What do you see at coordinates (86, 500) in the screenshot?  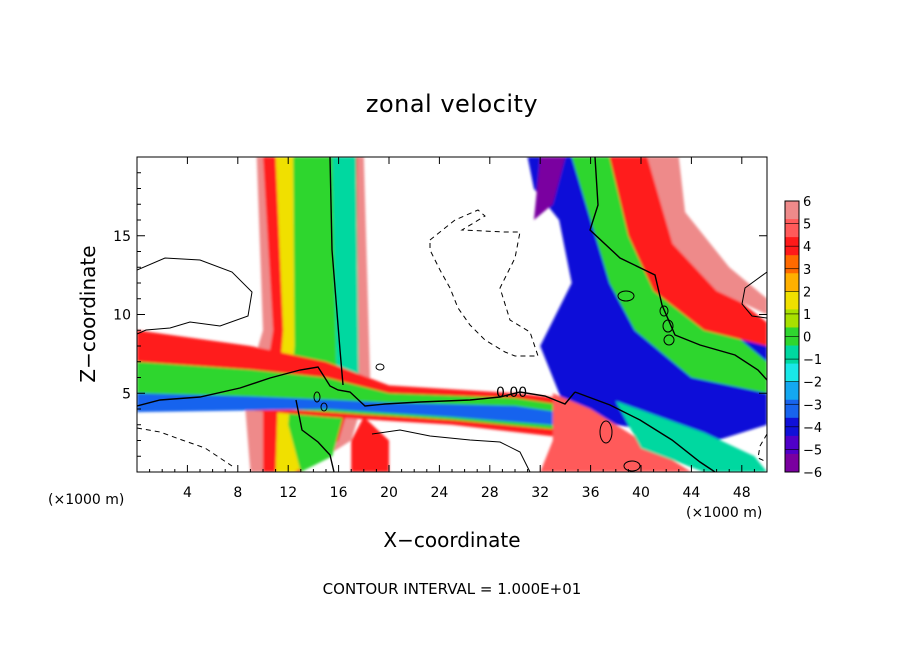 I see `x-unit-left: (×1000 m)` at bounding box center [86, 500].